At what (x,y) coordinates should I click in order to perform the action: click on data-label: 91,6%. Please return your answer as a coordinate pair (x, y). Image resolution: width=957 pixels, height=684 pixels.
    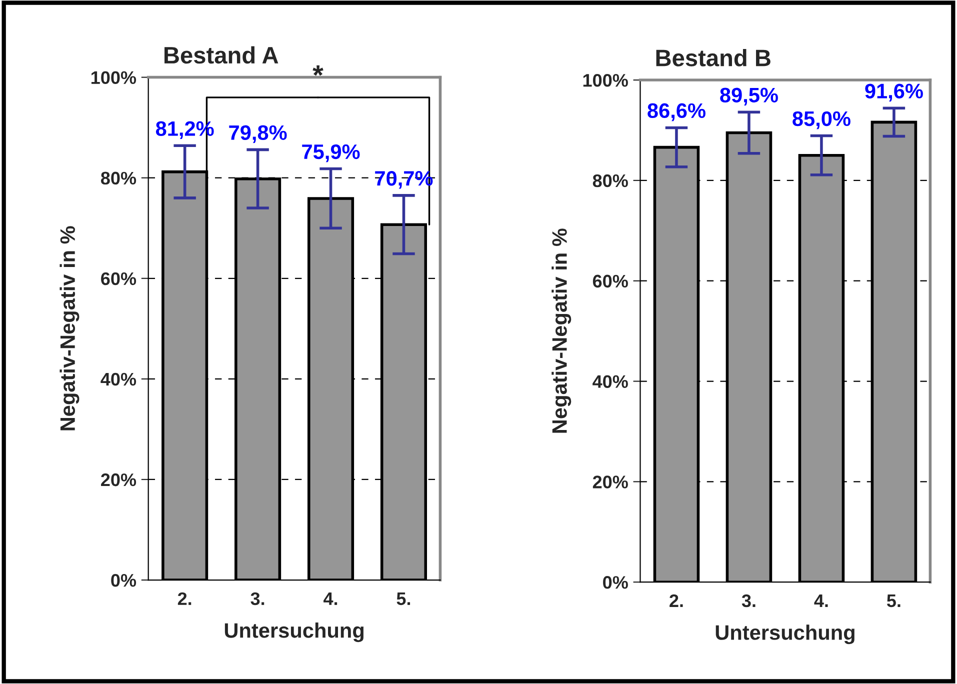
    Looking at the image, I should click on (894, 93).